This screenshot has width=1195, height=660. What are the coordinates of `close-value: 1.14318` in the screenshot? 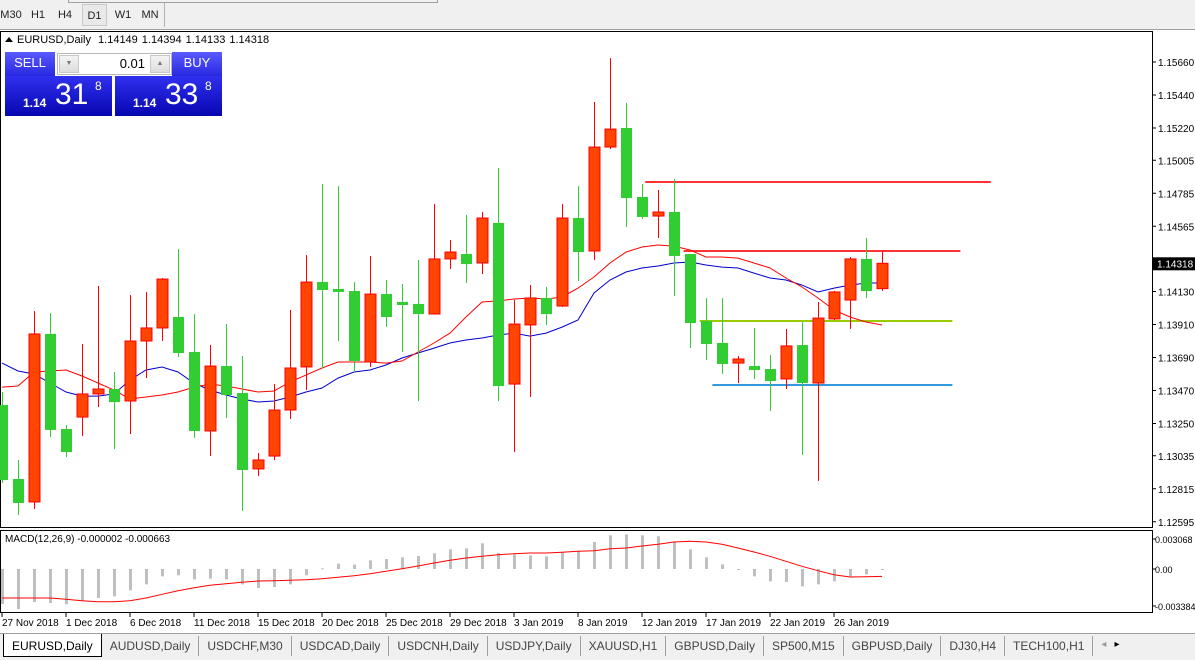 It's located at (249, 40).